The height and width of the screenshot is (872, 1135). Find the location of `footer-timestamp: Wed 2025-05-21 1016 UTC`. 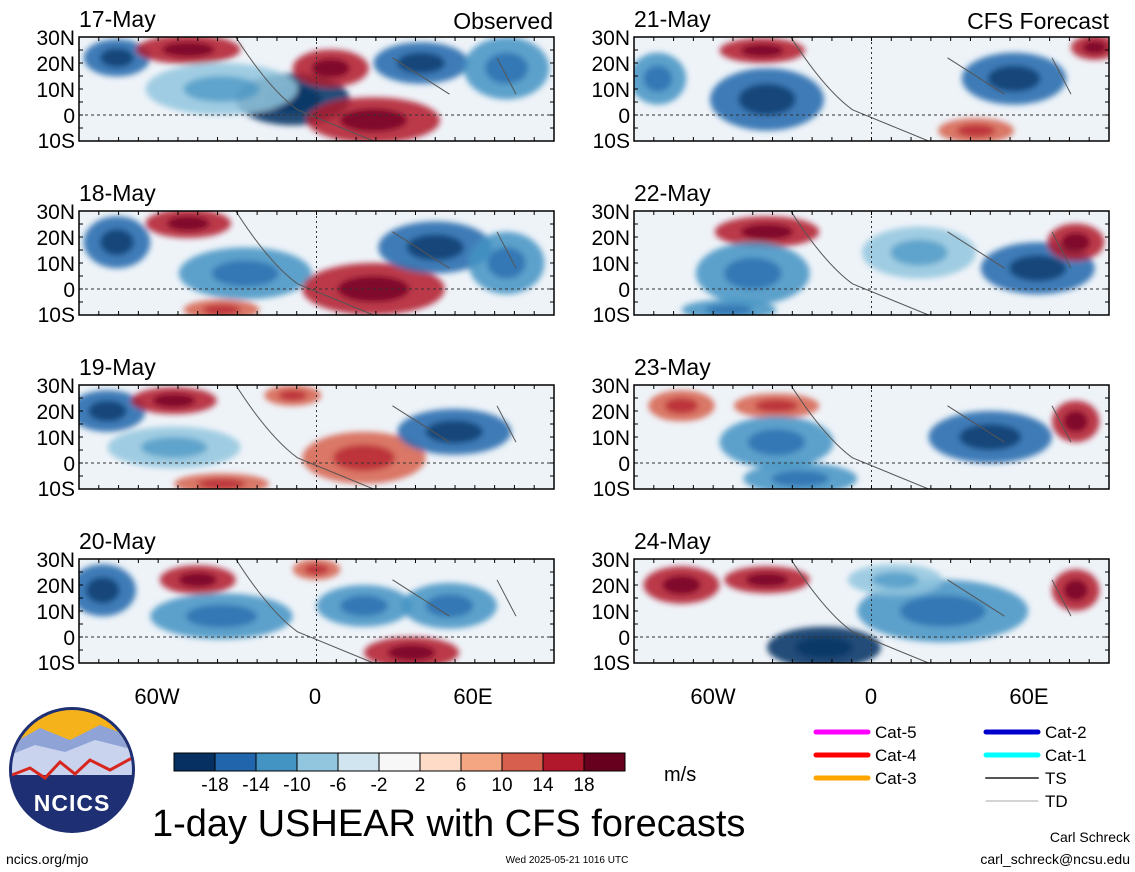

footer-timestamp: Wed 2025-05-21 1016 UTC is located at coordinates (567, 860).